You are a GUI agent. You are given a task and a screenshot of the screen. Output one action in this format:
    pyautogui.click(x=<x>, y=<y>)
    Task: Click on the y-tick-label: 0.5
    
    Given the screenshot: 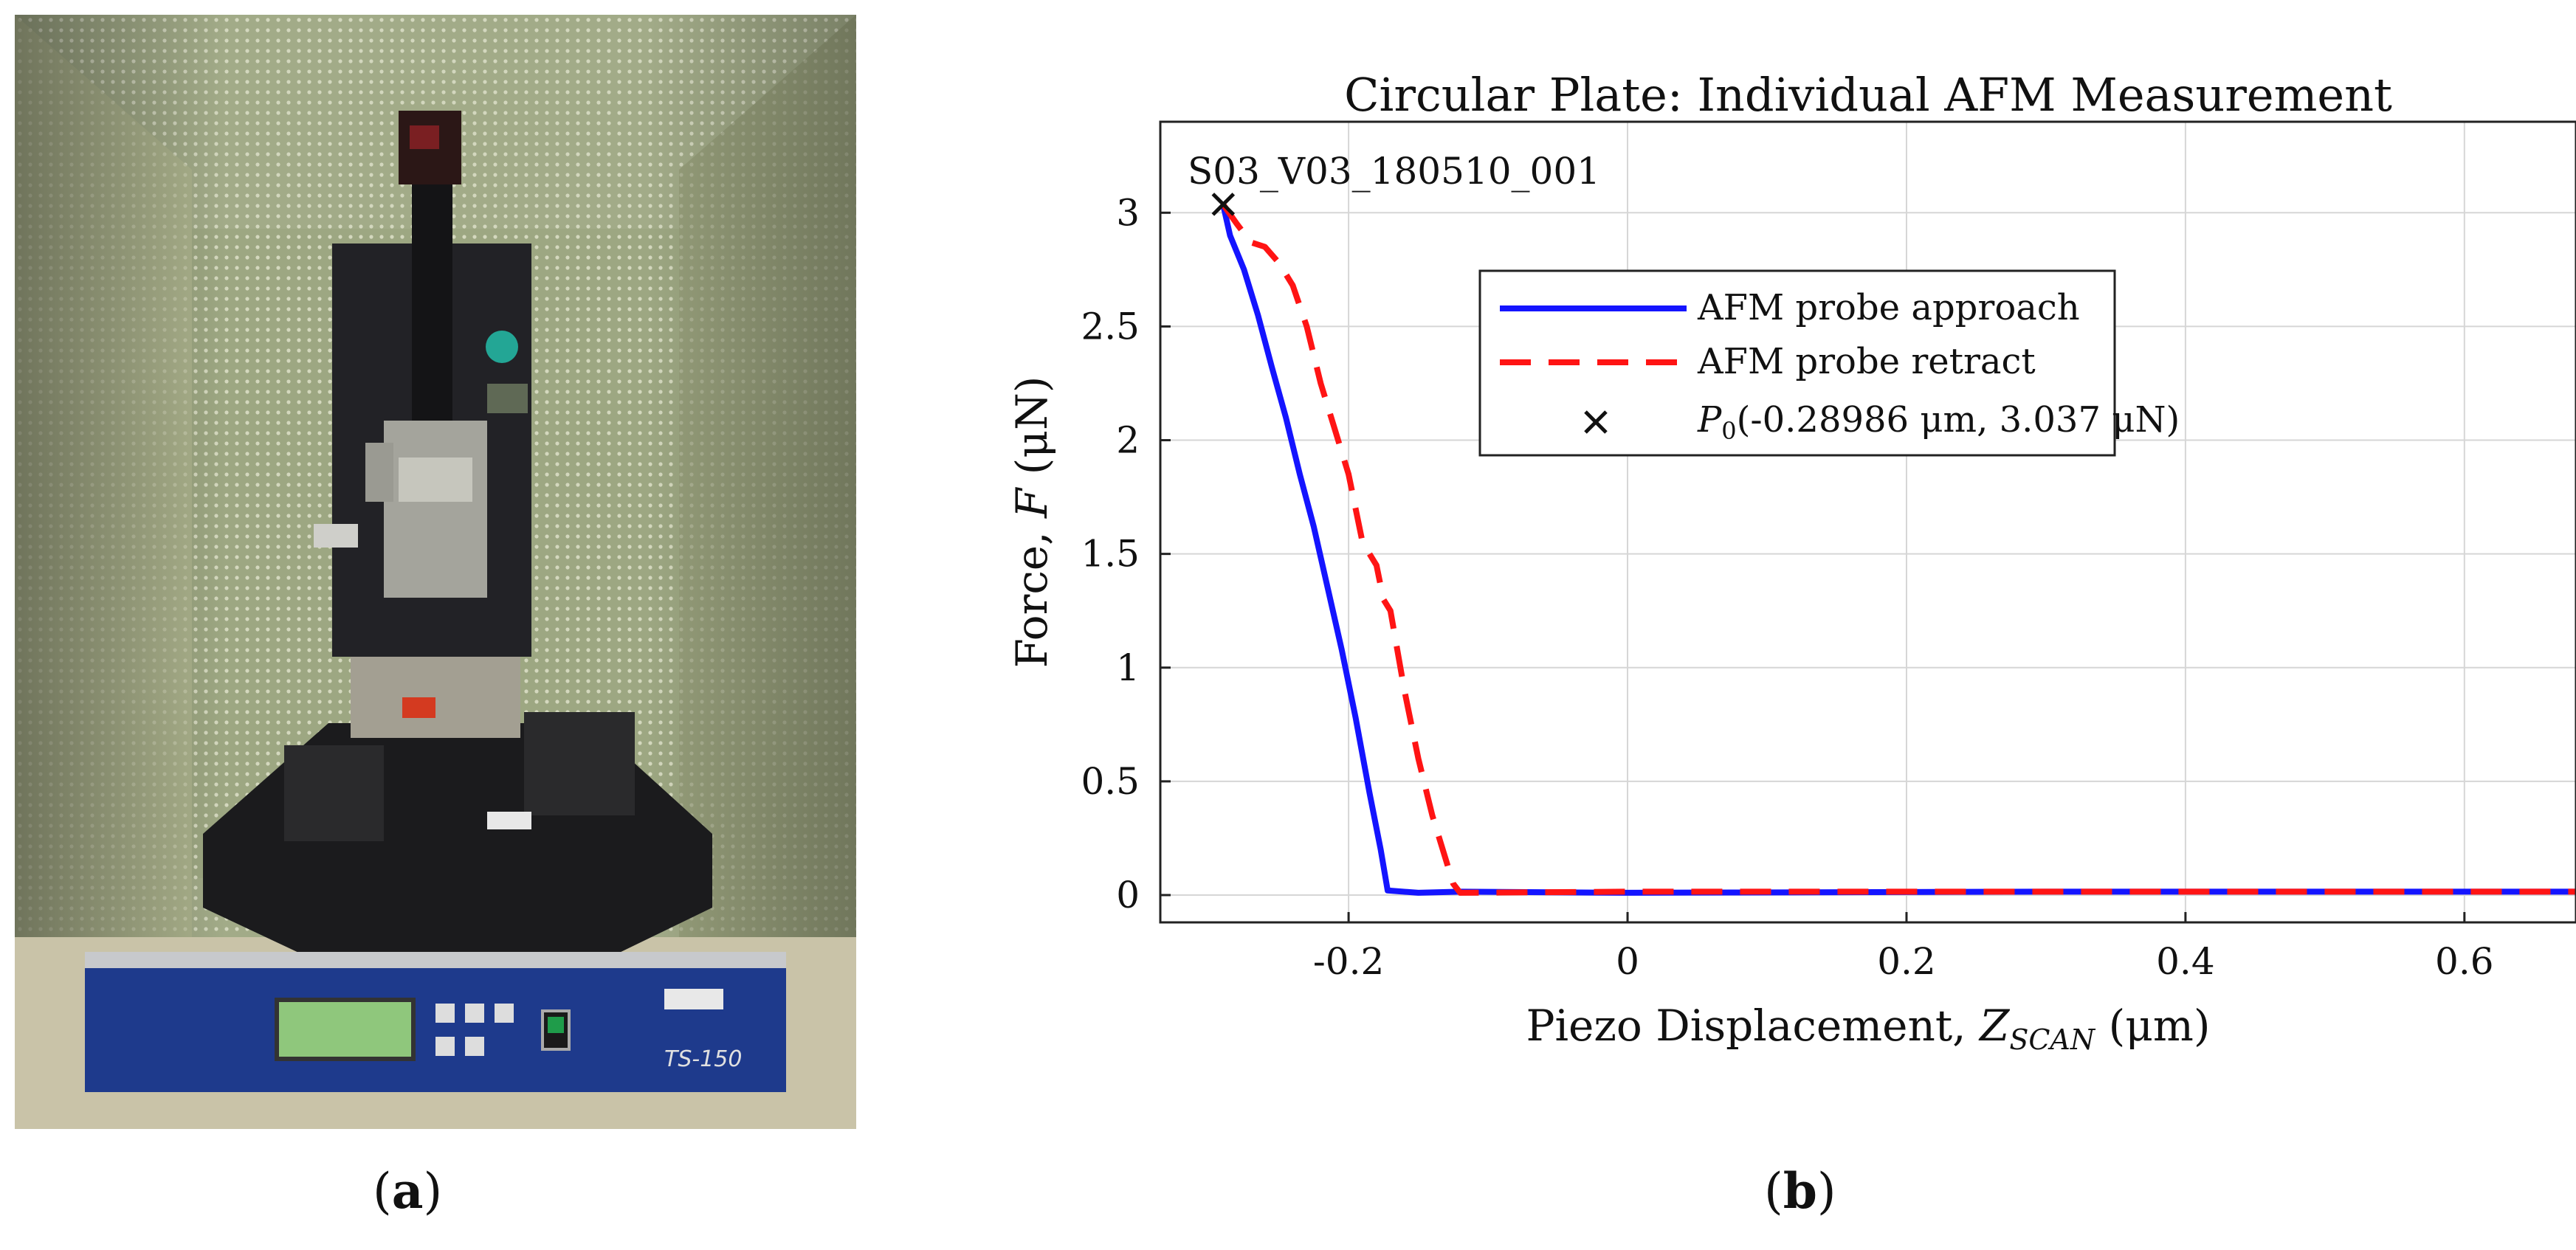 What is the action you would take?
    pyautogui.click(x=1110, y=781)
    